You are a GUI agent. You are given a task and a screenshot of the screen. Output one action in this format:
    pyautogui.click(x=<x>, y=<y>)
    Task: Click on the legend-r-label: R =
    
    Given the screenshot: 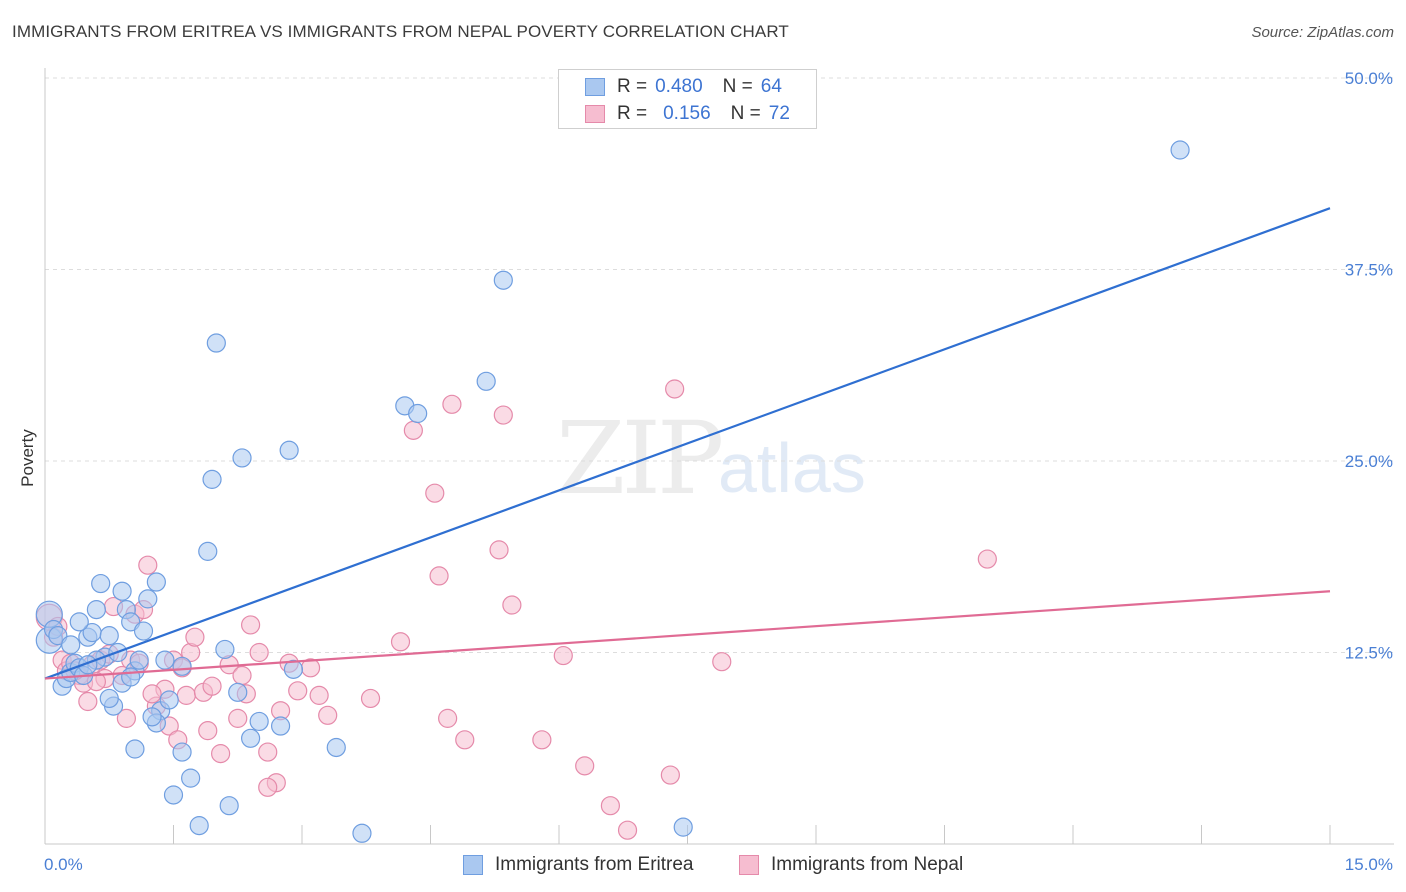 What is the action you would take?
    pyautogui.click(x=632, y=113)
    